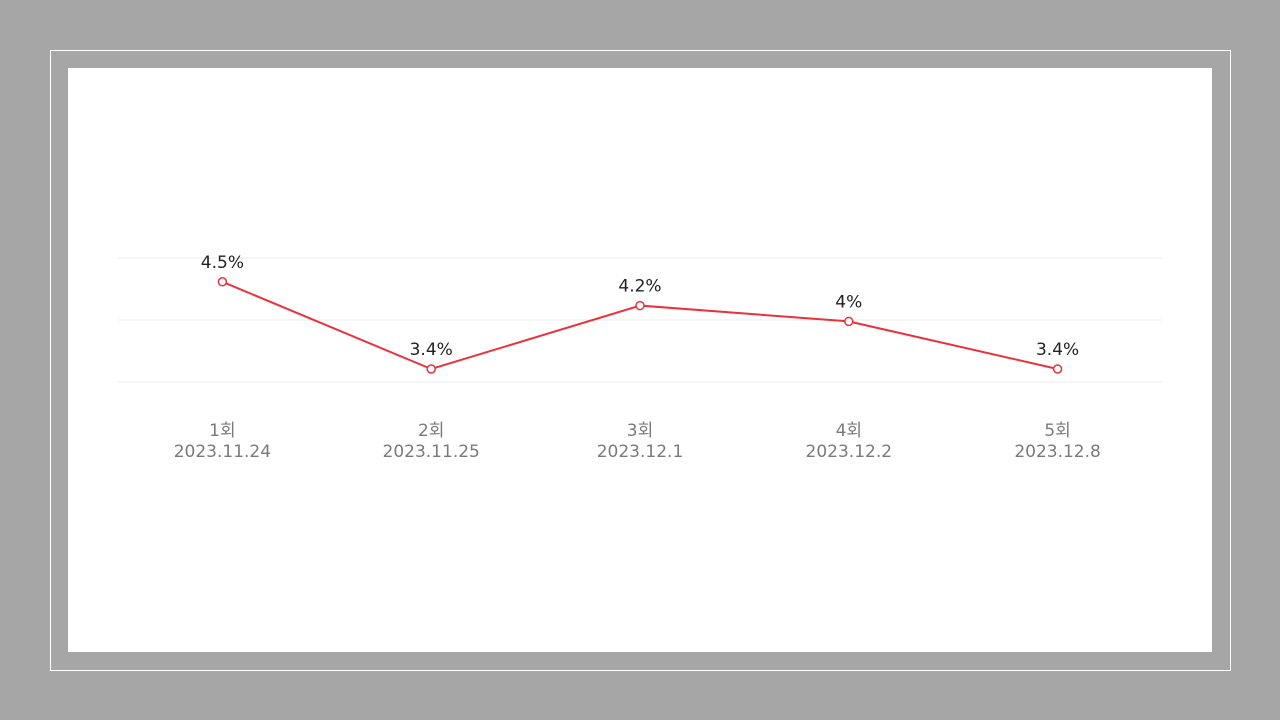  I want to click on x-tick-date-4: 2023.12.2, so click(849, 452).